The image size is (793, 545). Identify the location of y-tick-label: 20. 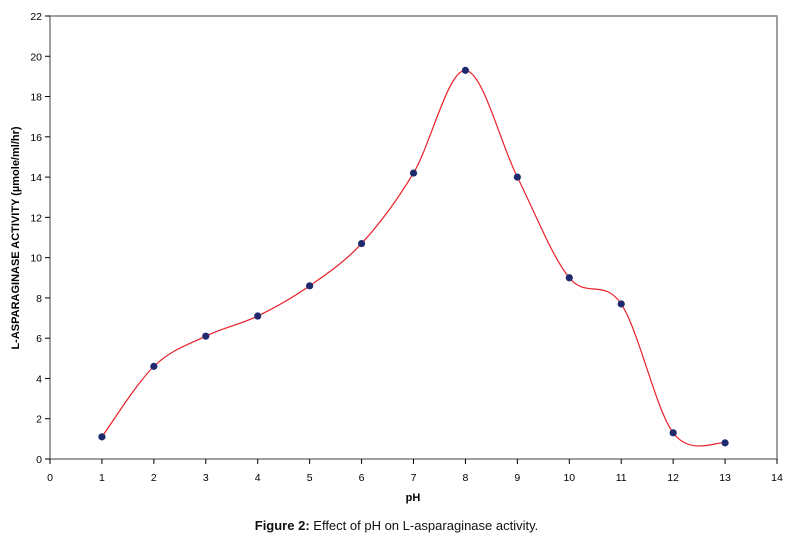
(36, 57).